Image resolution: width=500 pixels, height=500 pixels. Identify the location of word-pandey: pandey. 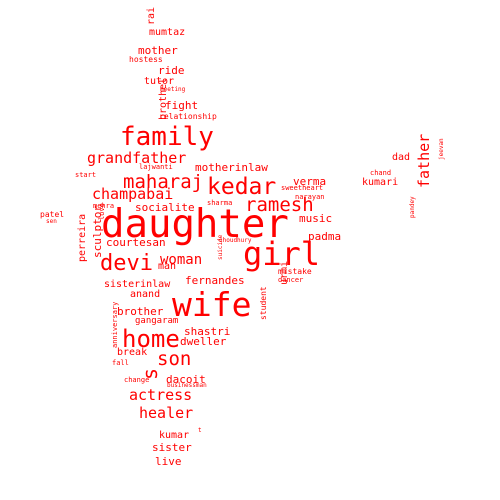
(412, 207).